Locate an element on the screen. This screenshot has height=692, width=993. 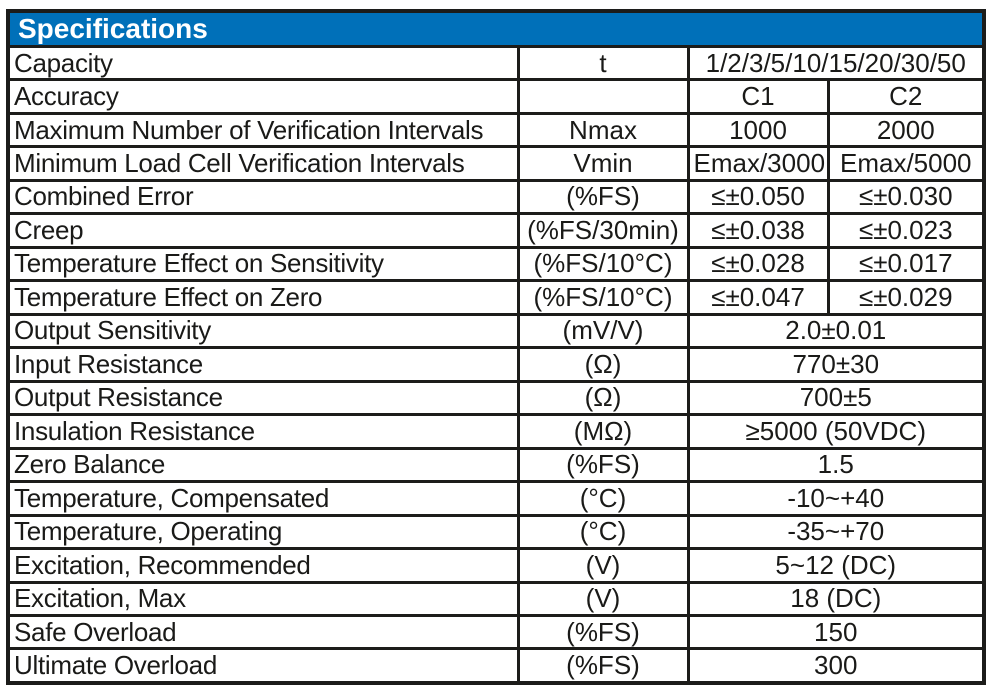
spec-label: Maximum Number of Verification Intervals is located at coordinates (263, 130).